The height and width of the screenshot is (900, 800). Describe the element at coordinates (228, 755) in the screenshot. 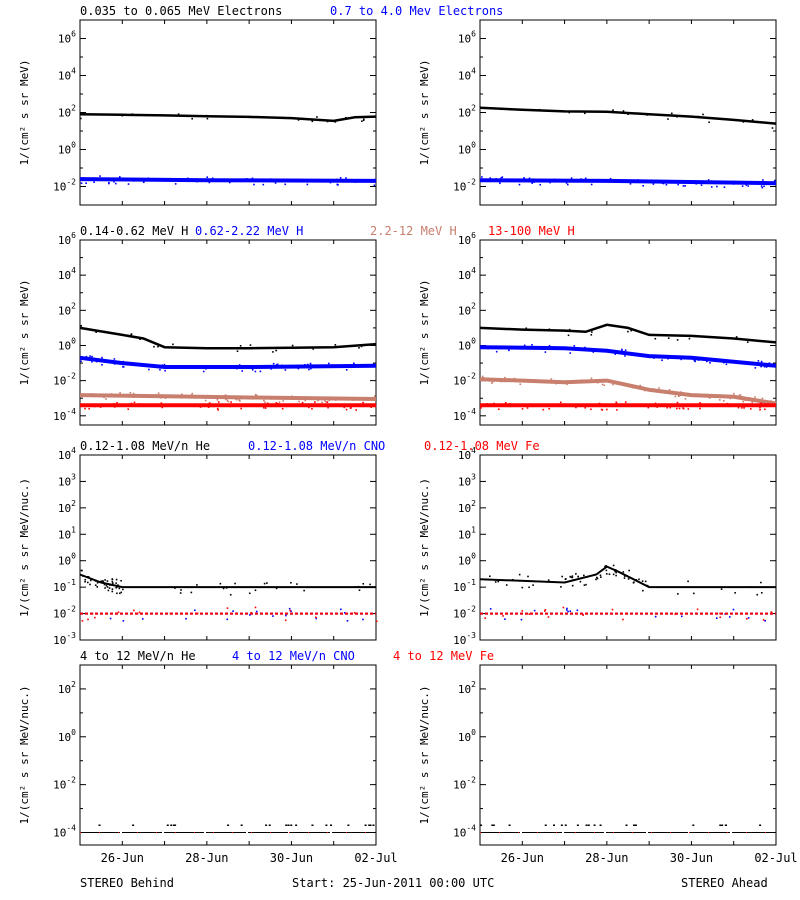

I see `plot-frame` at that location.